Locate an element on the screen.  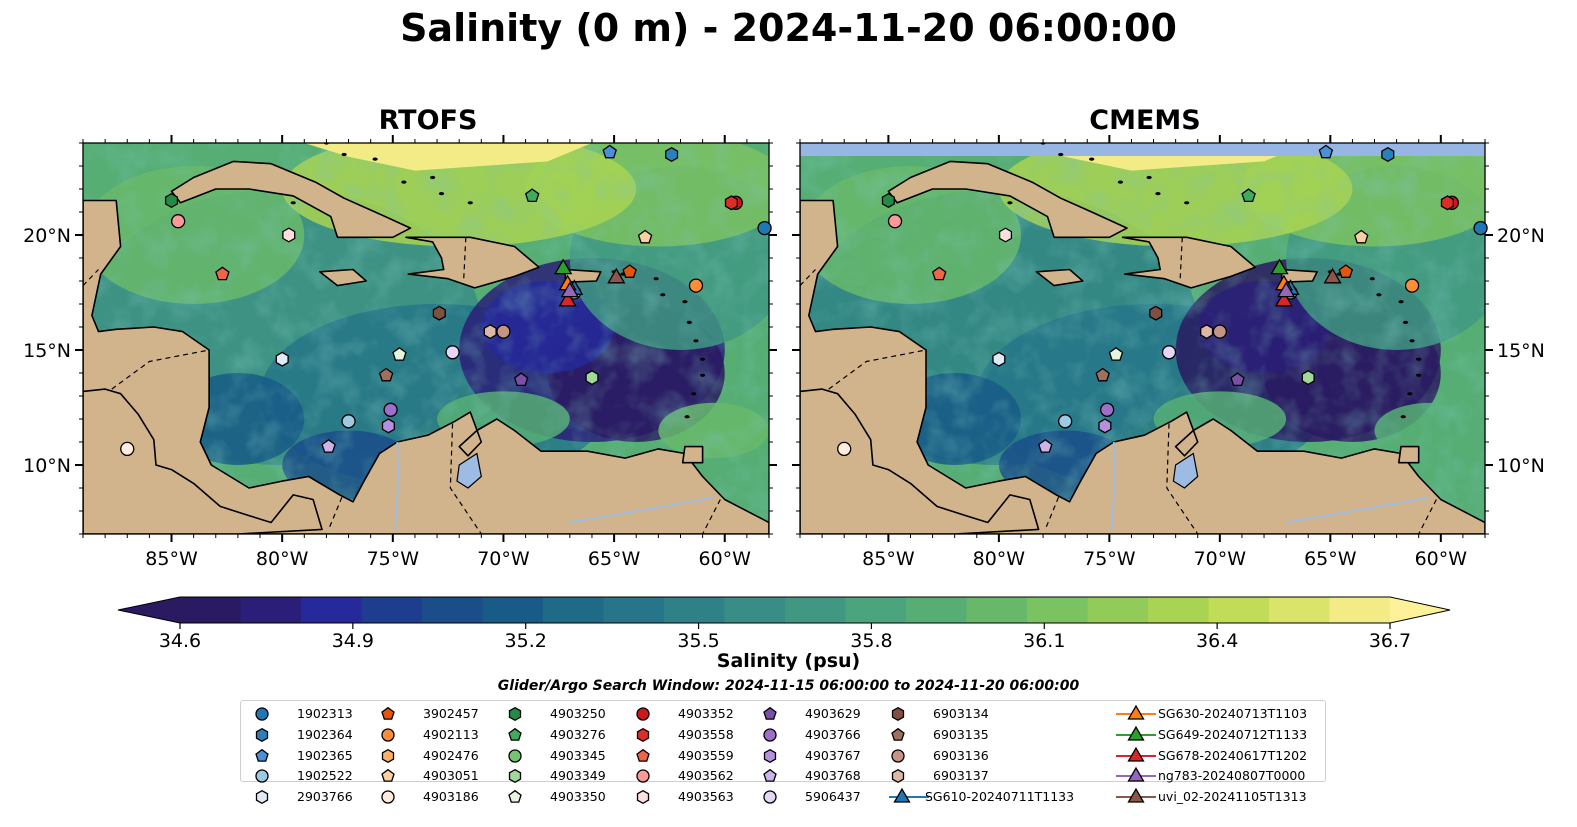
lon-tick-label: 60°W is located at coordinates (1441, 559).